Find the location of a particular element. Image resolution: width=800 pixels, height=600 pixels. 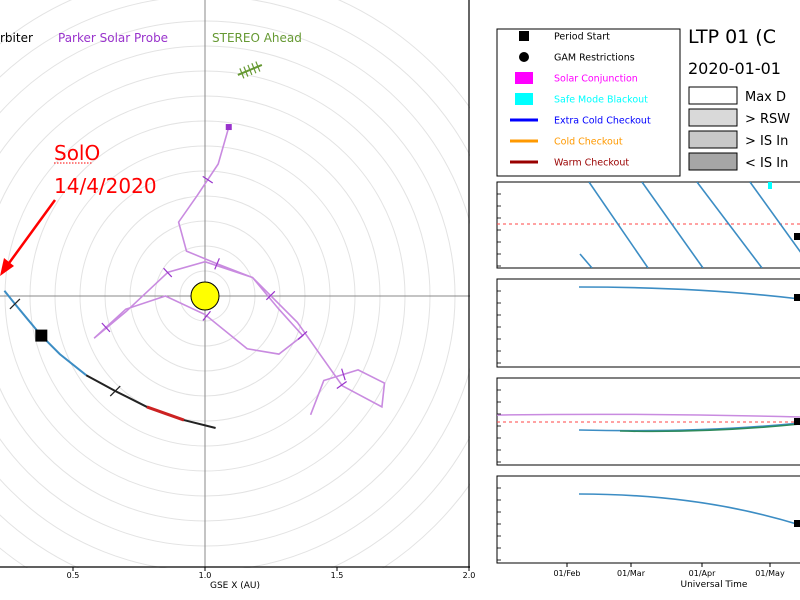

range-box-label: > RSW is located at coordinates (767, 119).